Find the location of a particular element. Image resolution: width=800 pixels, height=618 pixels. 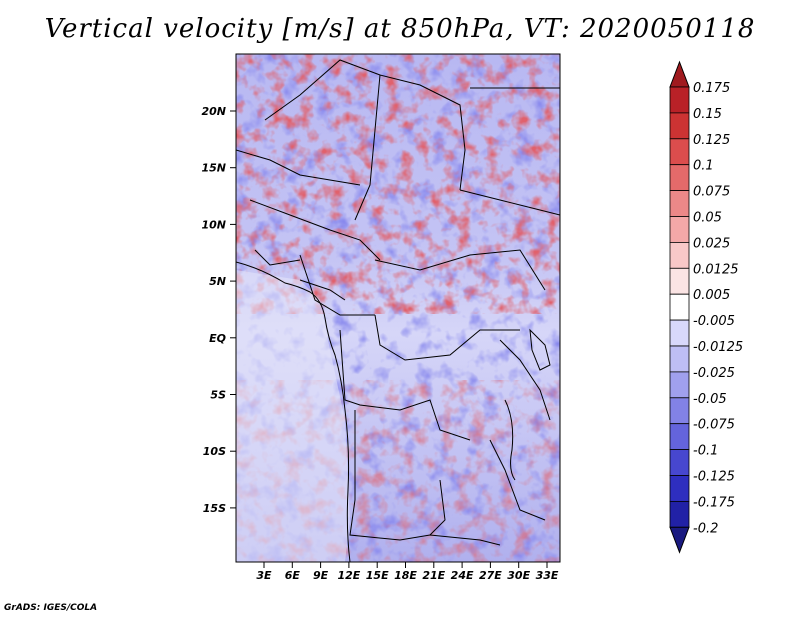

lat-label: 5S is located at coordinates (218, 395).